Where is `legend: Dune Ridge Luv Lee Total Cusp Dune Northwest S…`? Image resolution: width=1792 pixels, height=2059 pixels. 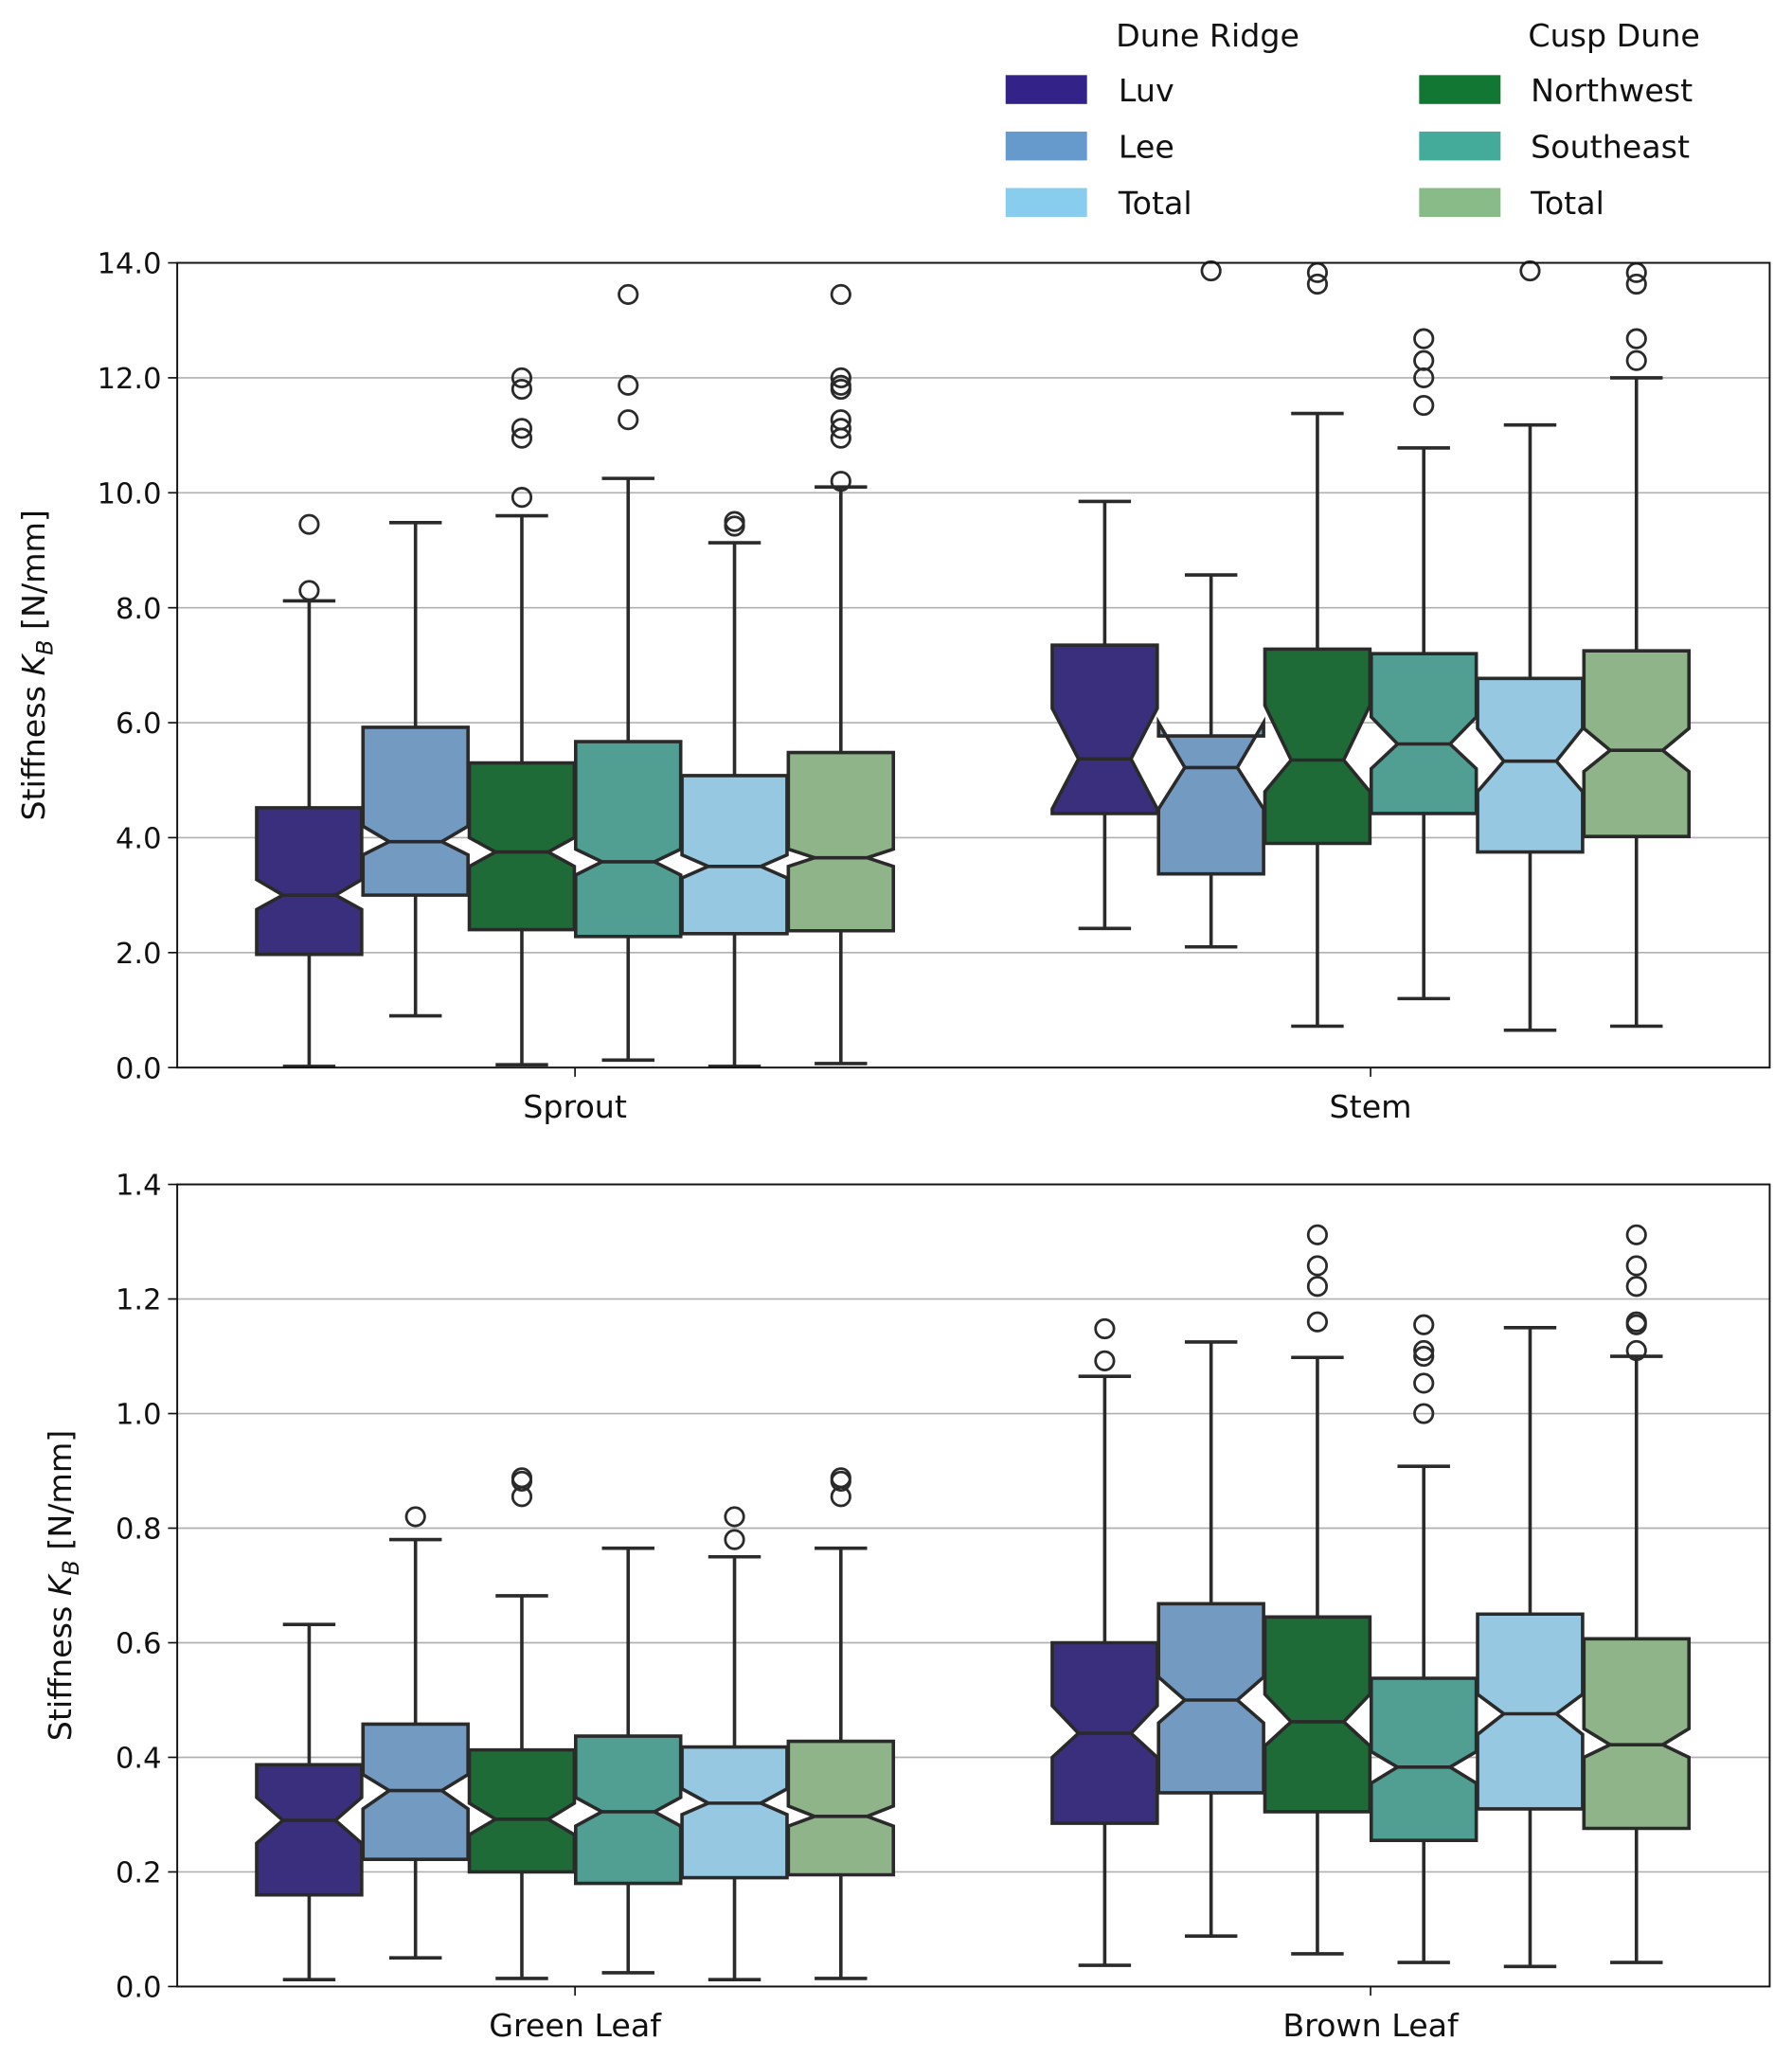 legend: Dune Ridge Luv Lee Total Cusp Dune Northwest S… is located at coordinates (1352, 119).